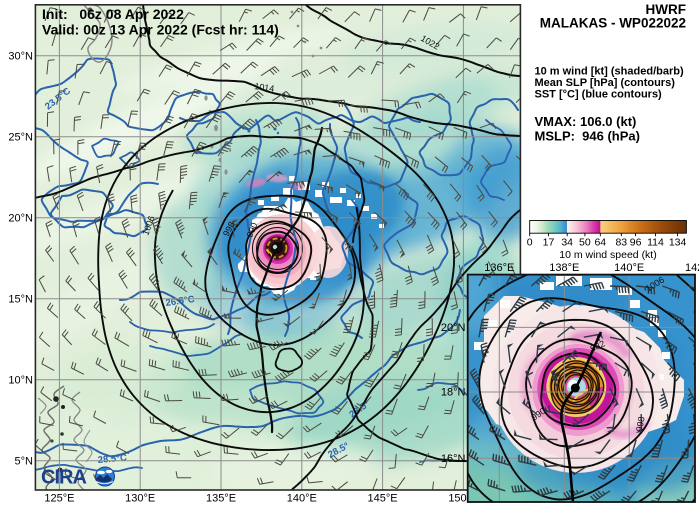 The image size is (699, 510). What do you see at coordinates (453, 459) in the screenshot?
I see `svg-text: 16°N` at bounding box center [453, 459].